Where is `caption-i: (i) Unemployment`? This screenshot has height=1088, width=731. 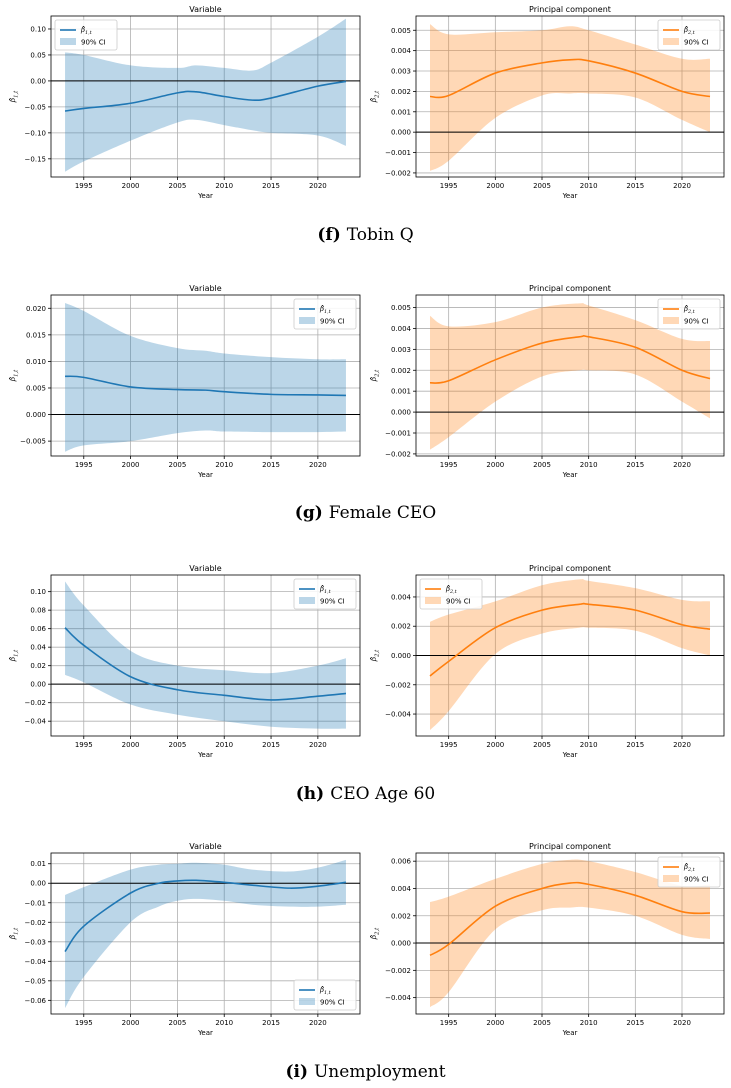 caption-i: (i) Unemployment is located at coordinates (365, 1072).